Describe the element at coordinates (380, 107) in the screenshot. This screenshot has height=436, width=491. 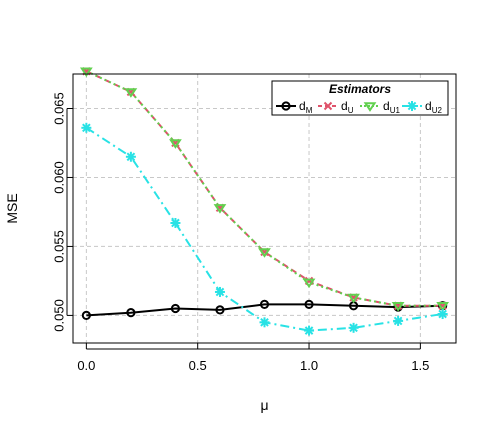
I see `legend-entry-dU1: dU1` at that location.